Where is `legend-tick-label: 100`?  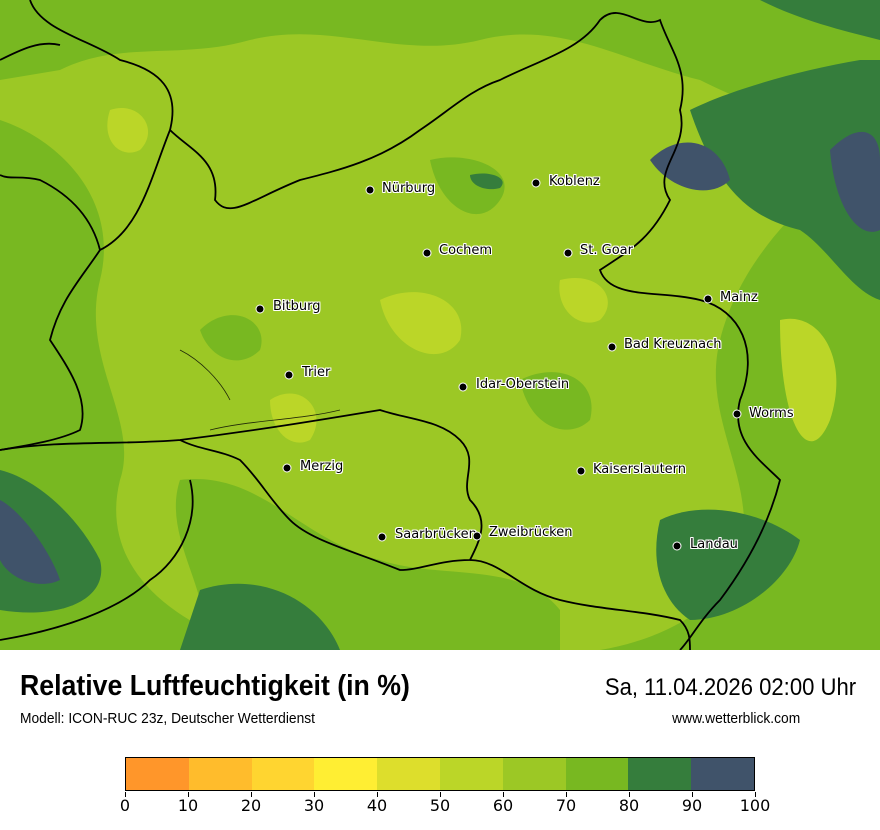
legend-tick-label: 100 is located at coordinates (755, 805).